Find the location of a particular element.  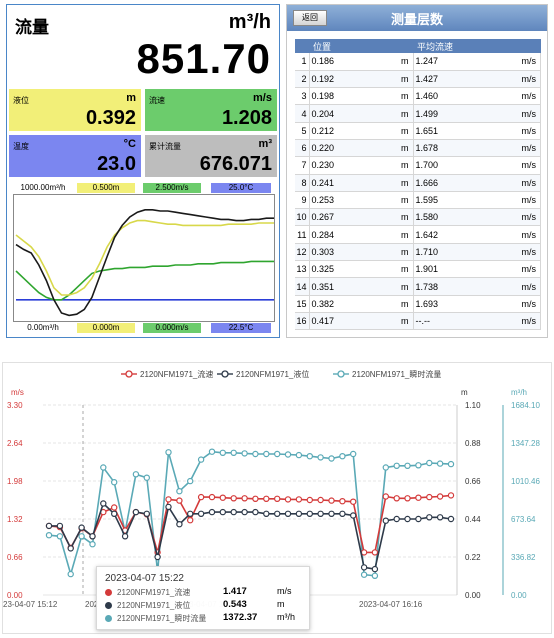

back-button: 返回 is located at coordinates (310, 18).